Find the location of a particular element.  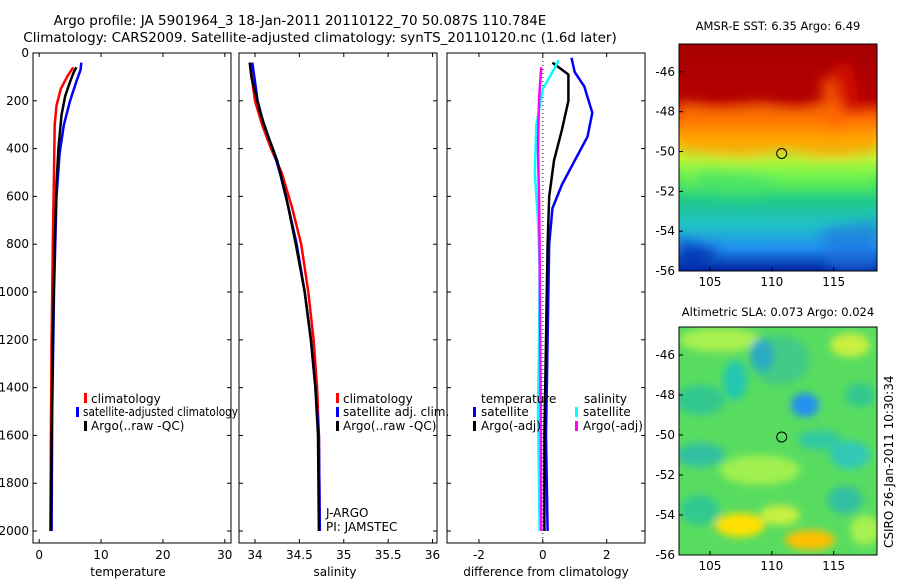

difference-xlabel: difference from climatology is located at coordinates (546, 572).